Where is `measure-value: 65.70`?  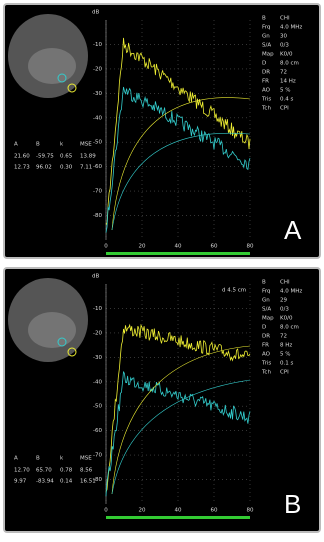
measure-value: 65.70 is located at coordinates (44, 471).